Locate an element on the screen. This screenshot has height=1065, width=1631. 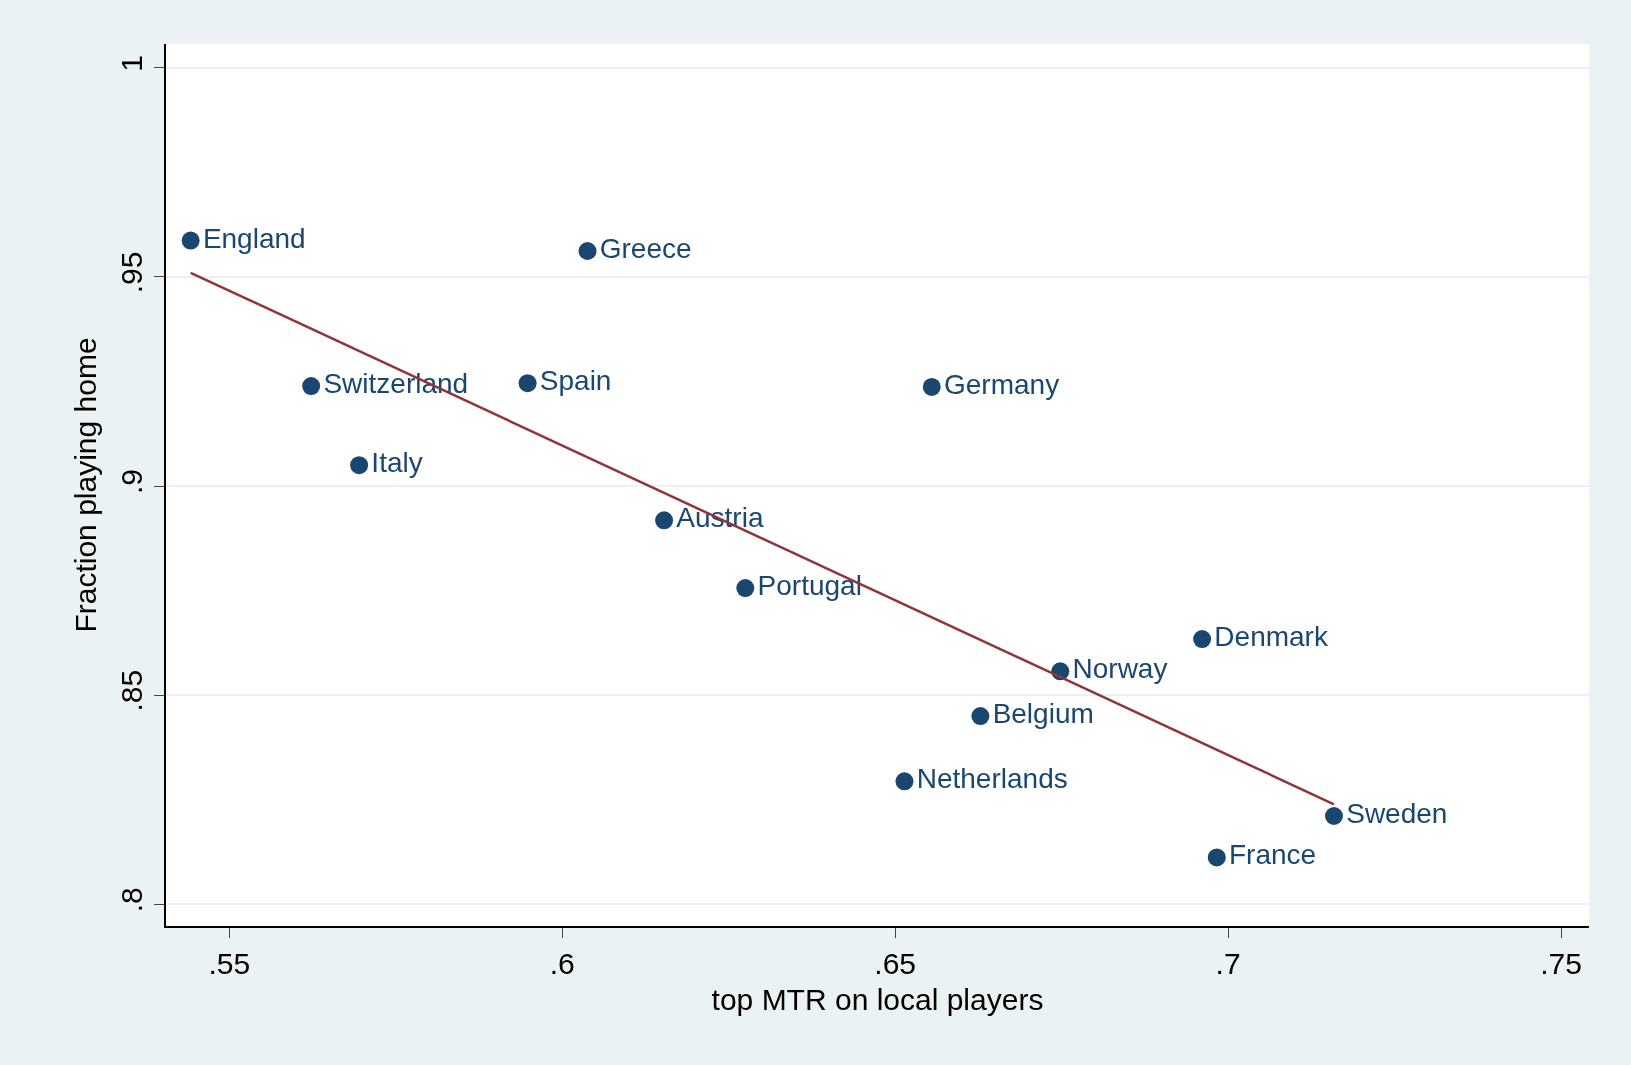
data-label: Denmark is located at coordinates (1271, 637).